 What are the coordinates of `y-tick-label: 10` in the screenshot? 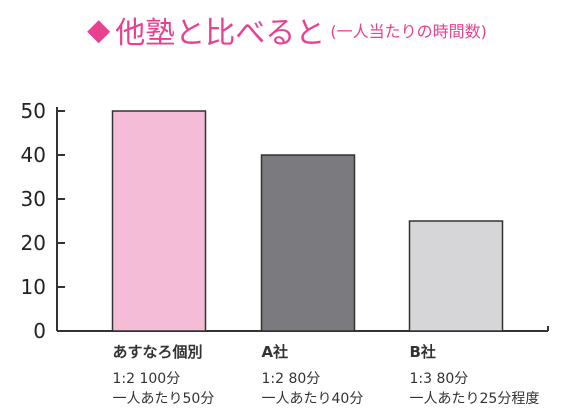 It's located at (33, 287).